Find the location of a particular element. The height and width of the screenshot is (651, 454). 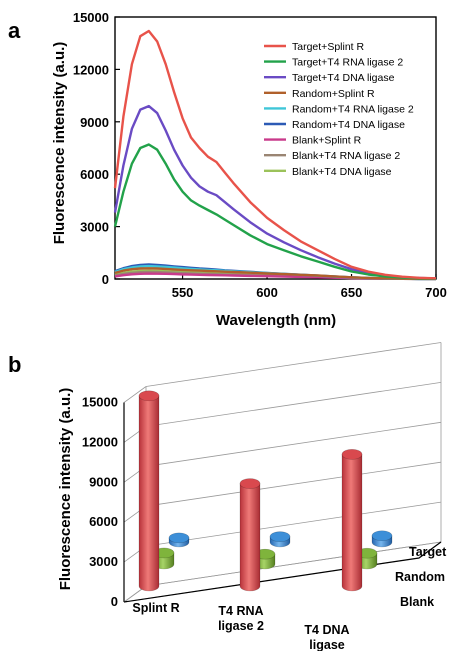

panel-a-x-ticks: 550 600 650 700 is located at coordinates (309, 287).